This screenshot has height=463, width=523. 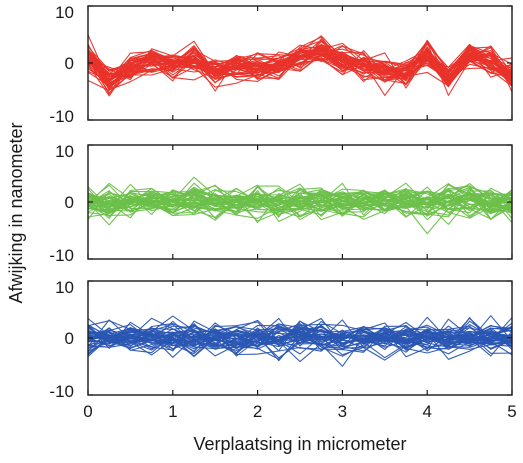 I want to click on x-tick-label: 0, so click(x=87, y=411).